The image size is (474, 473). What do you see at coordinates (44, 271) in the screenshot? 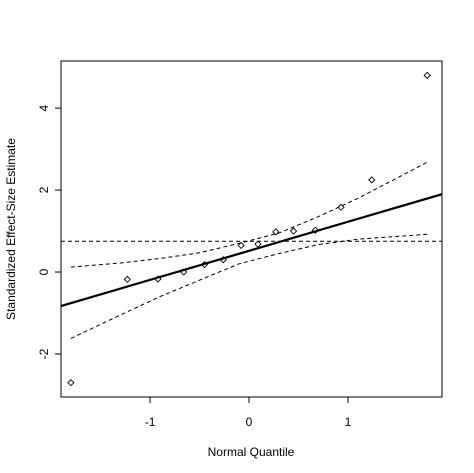
I see `y-tick-label: 0` at bounding box center [44, 271].